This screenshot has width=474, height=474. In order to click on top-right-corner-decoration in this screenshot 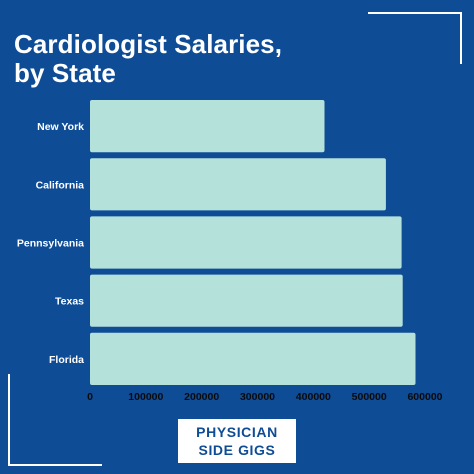, I will do `click(415, 38)`.